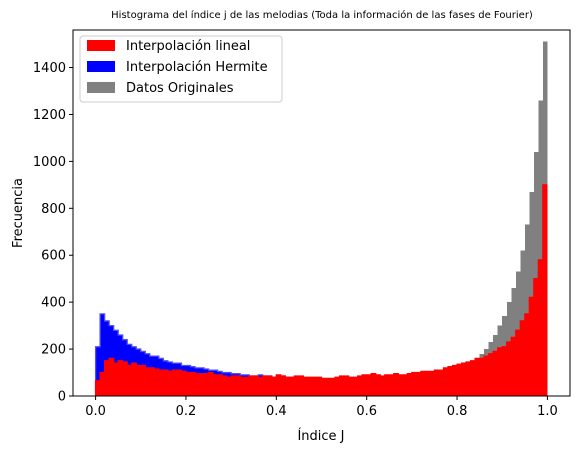 The image size is (580, 451). Describe the element at coordinates (95, 411) in the screenshot. I see `x-tick-label: 0.0` at that location.